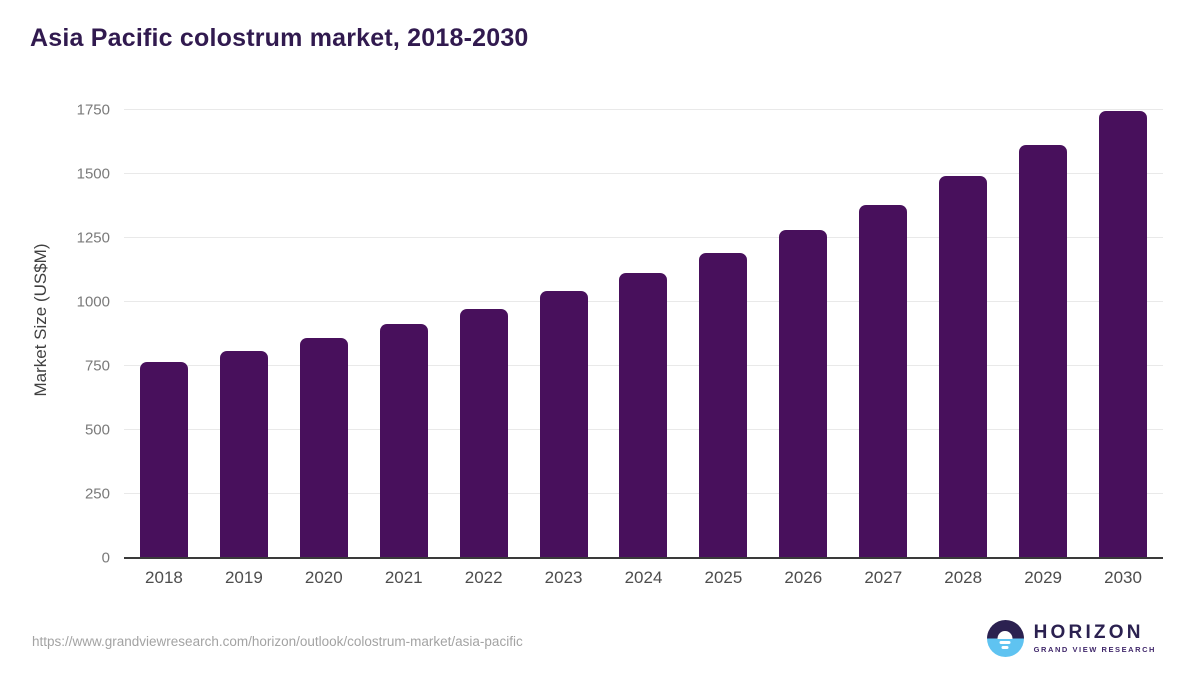  What do you see at coordinates (244, 334) in the screenshot?
I see `bar-slot-2019` at bounding box center [244, 334].